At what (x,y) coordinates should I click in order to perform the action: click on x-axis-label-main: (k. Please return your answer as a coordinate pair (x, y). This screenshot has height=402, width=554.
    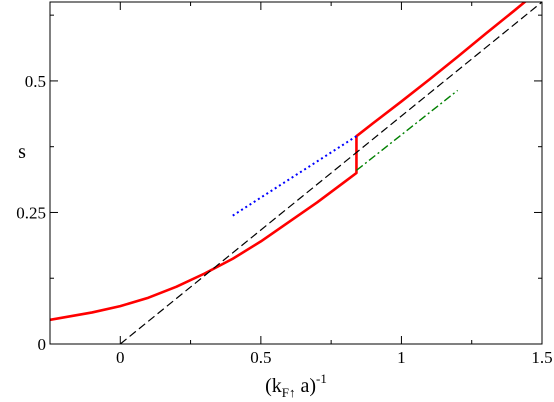
    Looking at the image, I should click on (273, 386).